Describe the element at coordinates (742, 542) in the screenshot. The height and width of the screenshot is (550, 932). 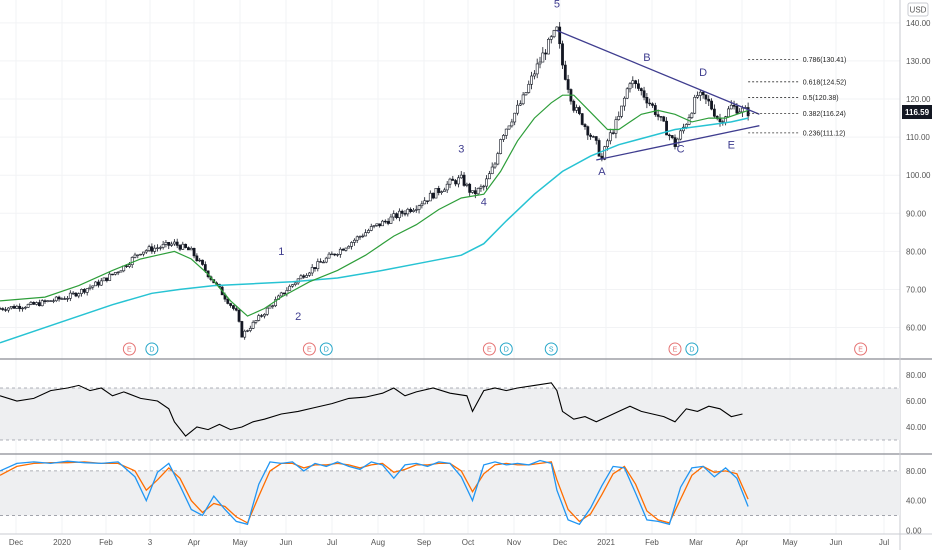
I see `time-tick-label: Apr` at that location.